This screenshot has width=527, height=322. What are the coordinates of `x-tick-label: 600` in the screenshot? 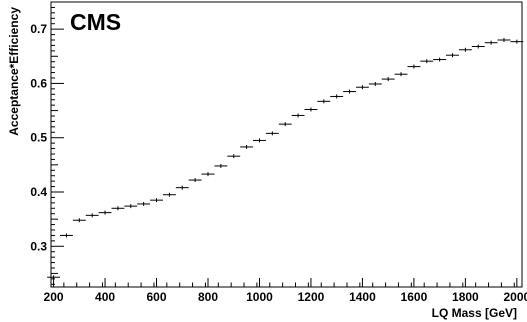 It's located at (157, 297).